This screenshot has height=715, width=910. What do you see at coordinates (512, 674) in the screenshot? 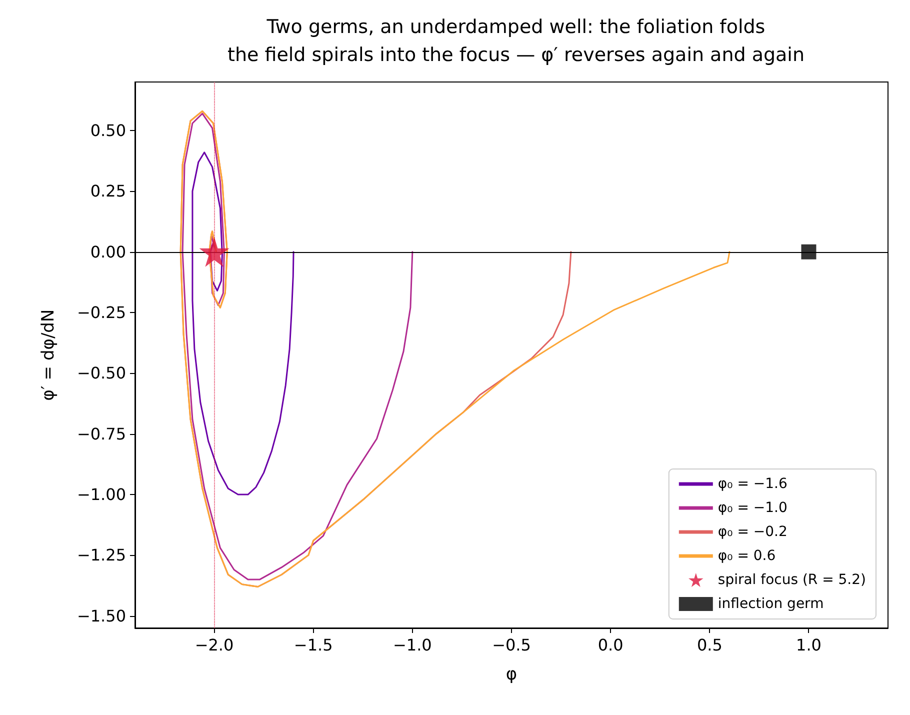
I see `x-axis-title: φ` at bounding box center [512, 674].